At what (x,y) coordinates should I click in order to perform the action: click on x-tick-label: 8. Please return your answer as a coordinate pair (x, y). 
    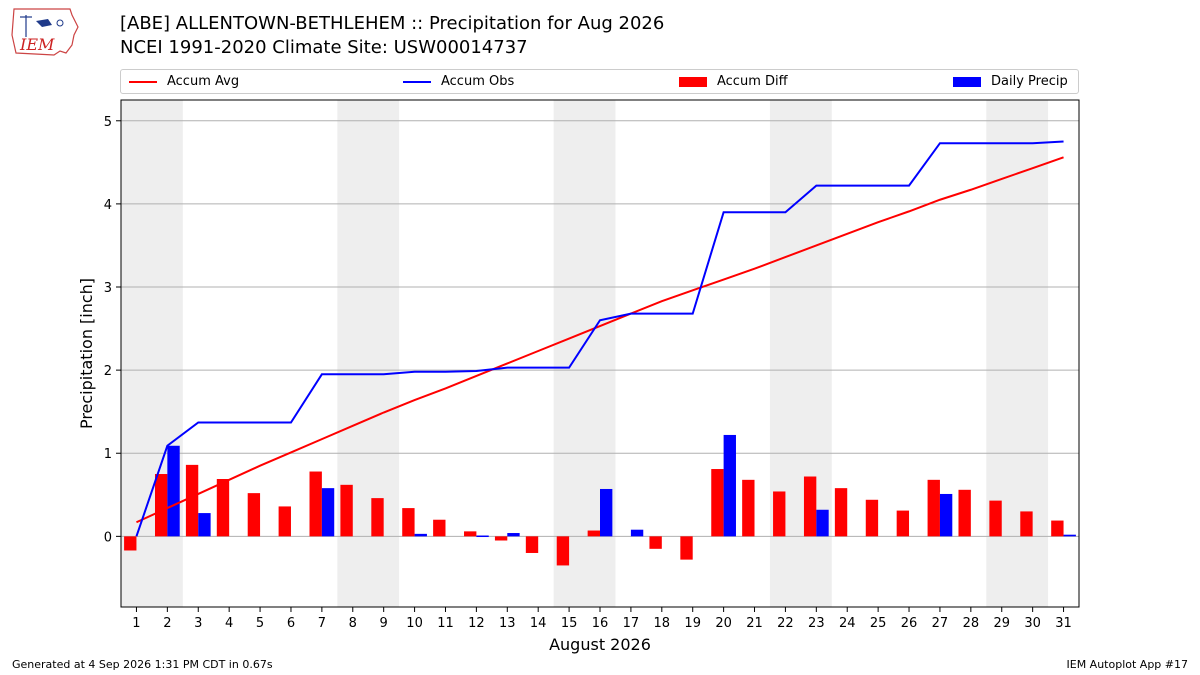
    Looking at the image, I should click on (353, 623).